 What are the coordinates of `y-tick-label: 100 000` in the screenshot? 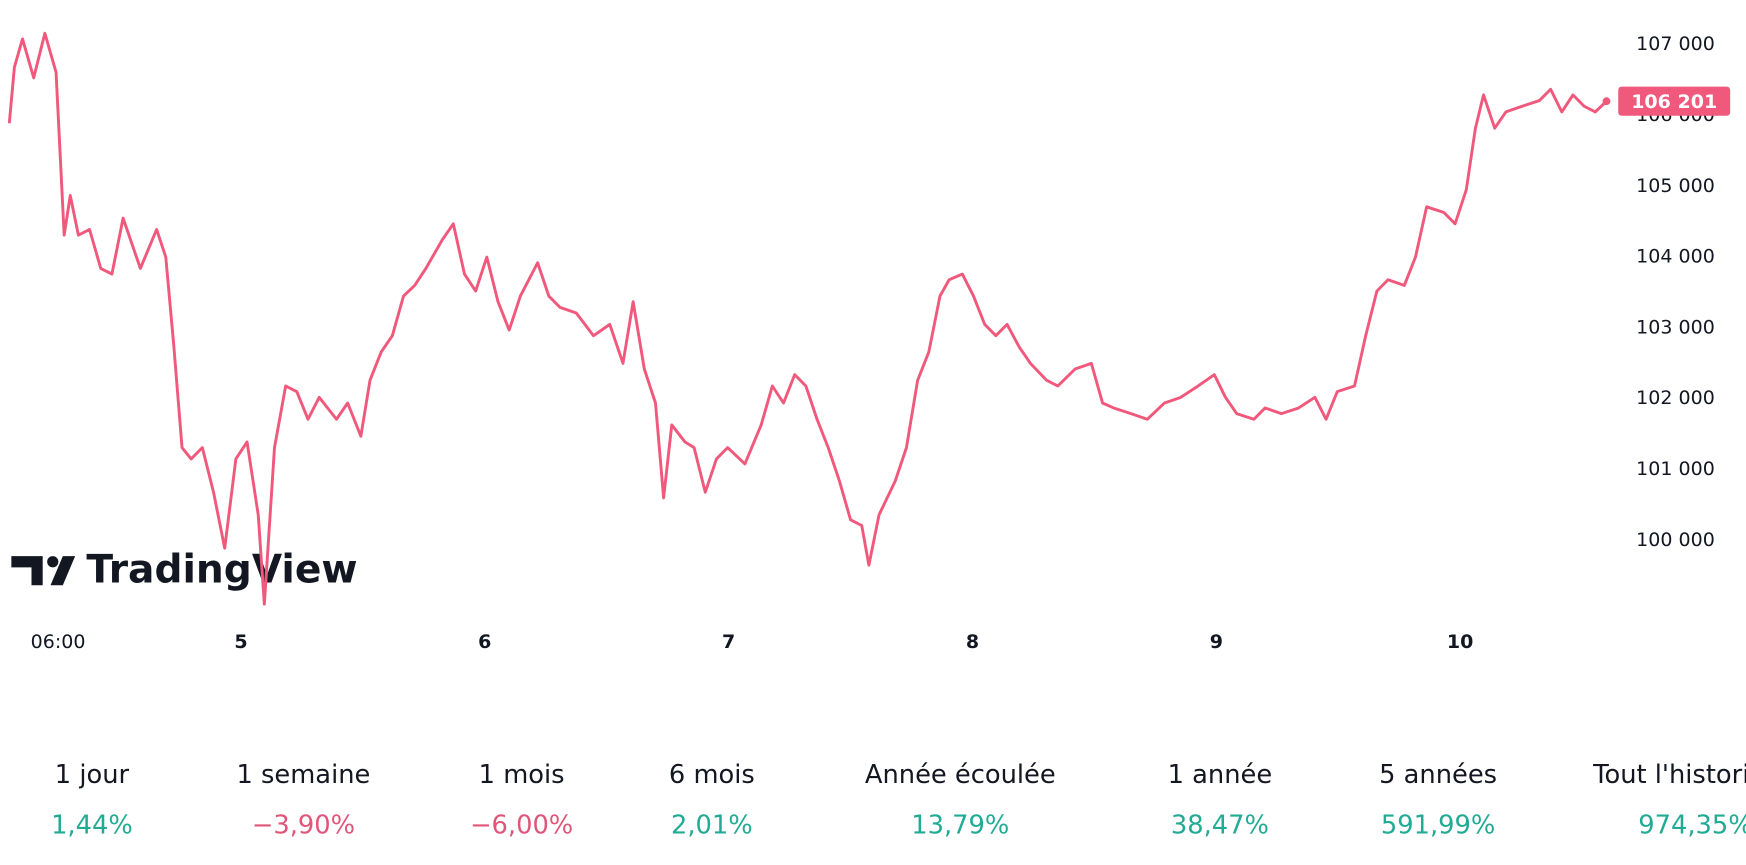 It's located at (1675, 540).